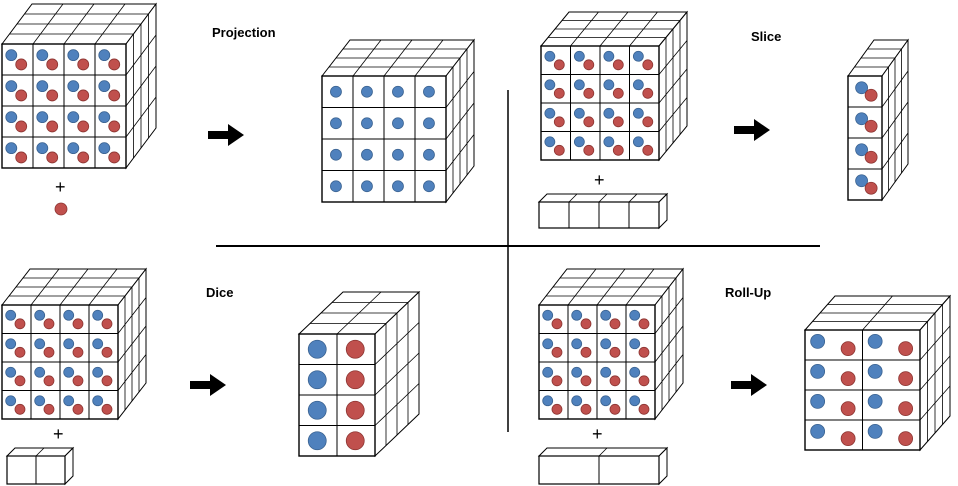  Describe the element at coordinates (219, 292) in the screenshot. I see `label-dice: Dice` at that location.